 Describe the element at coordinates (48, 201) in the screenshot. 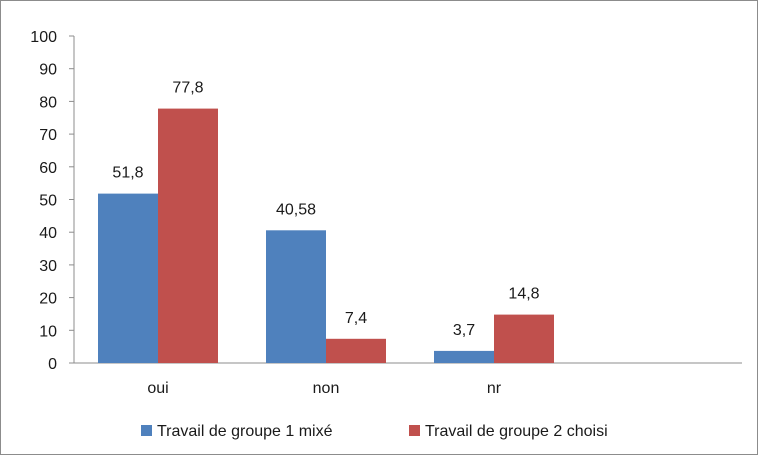

I see `y-tick-label: 50` at that location.